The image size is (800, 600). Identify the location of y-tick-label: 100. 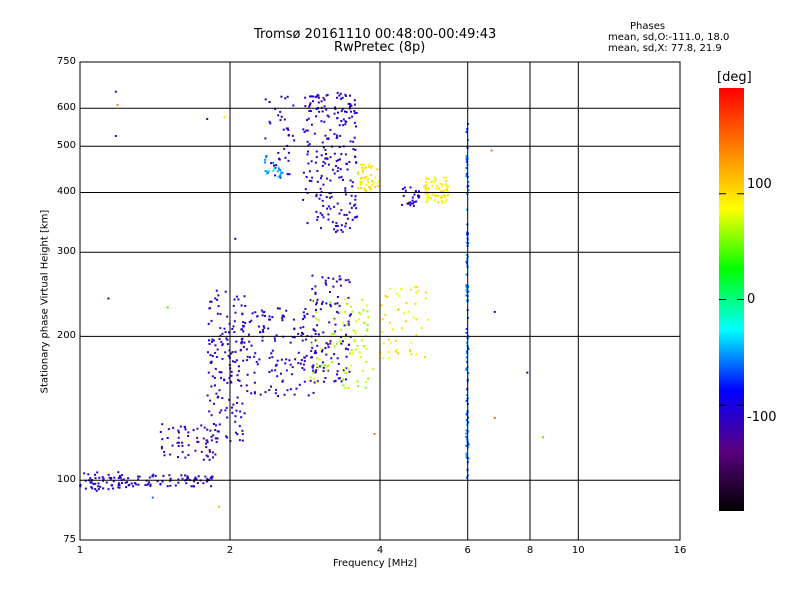
(66, 480).